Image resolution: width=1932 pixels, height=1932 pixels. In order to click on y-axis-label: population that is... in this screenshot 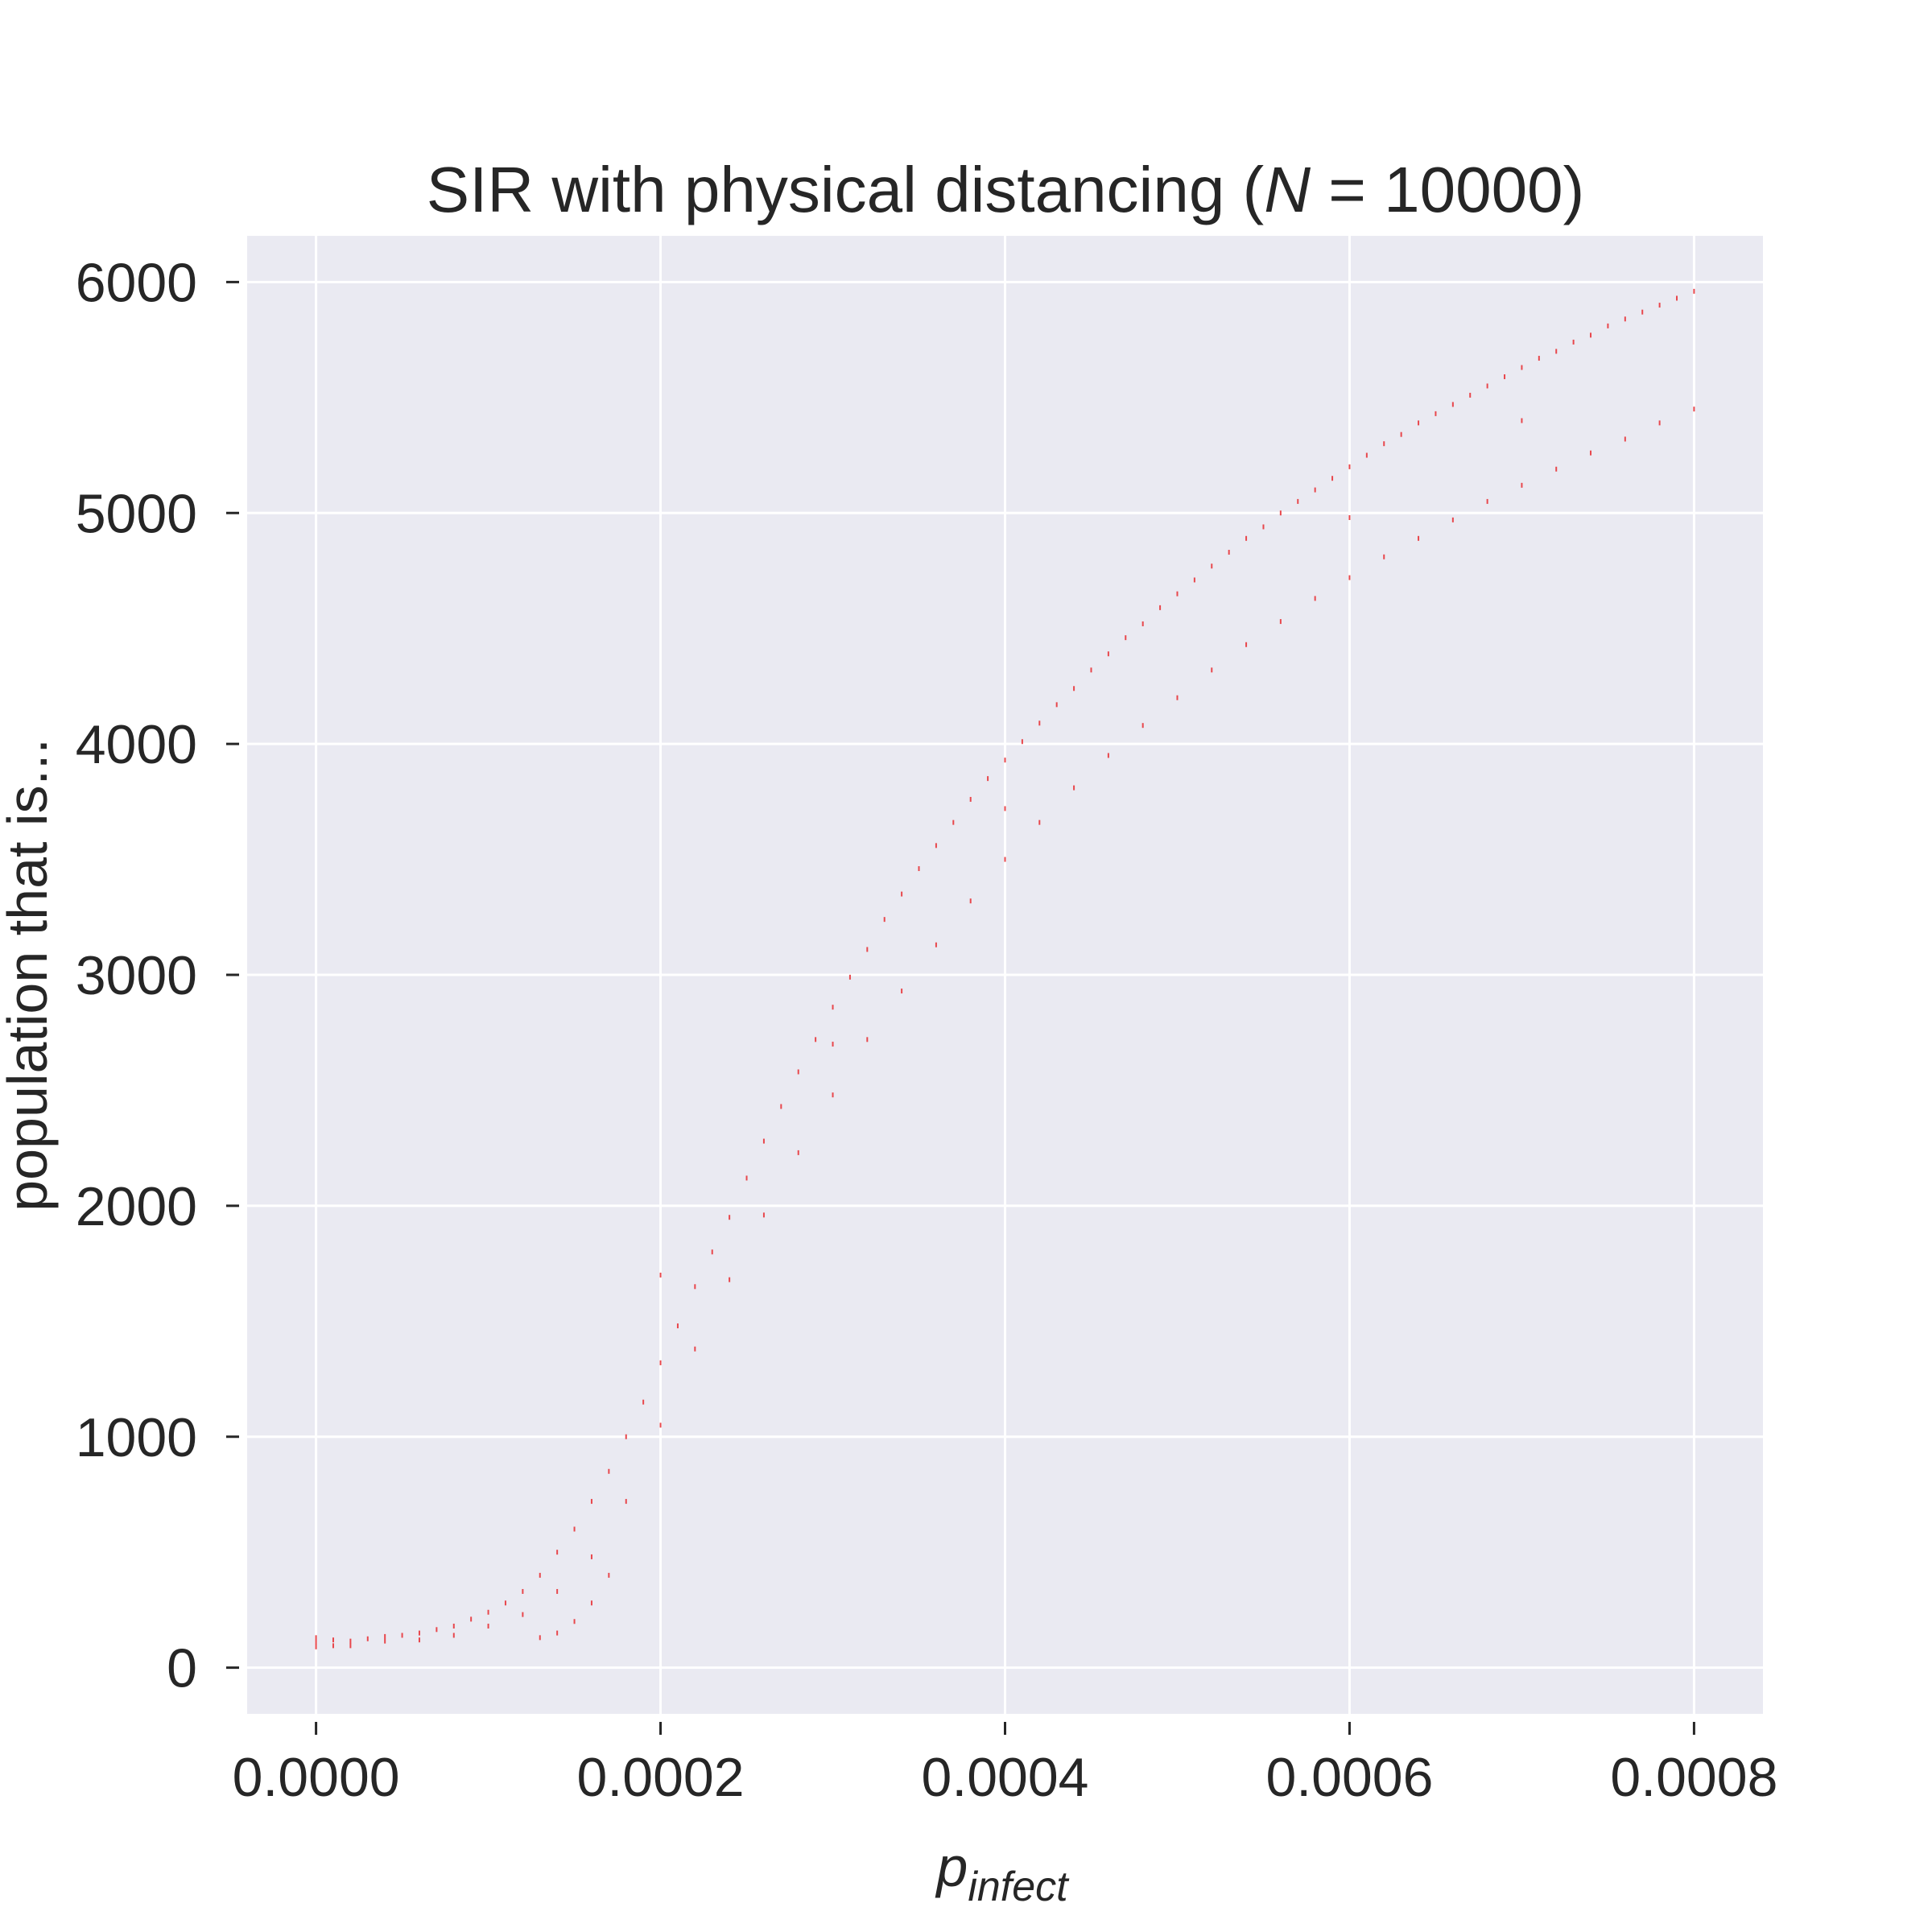, I will do `click(29, 975)`.